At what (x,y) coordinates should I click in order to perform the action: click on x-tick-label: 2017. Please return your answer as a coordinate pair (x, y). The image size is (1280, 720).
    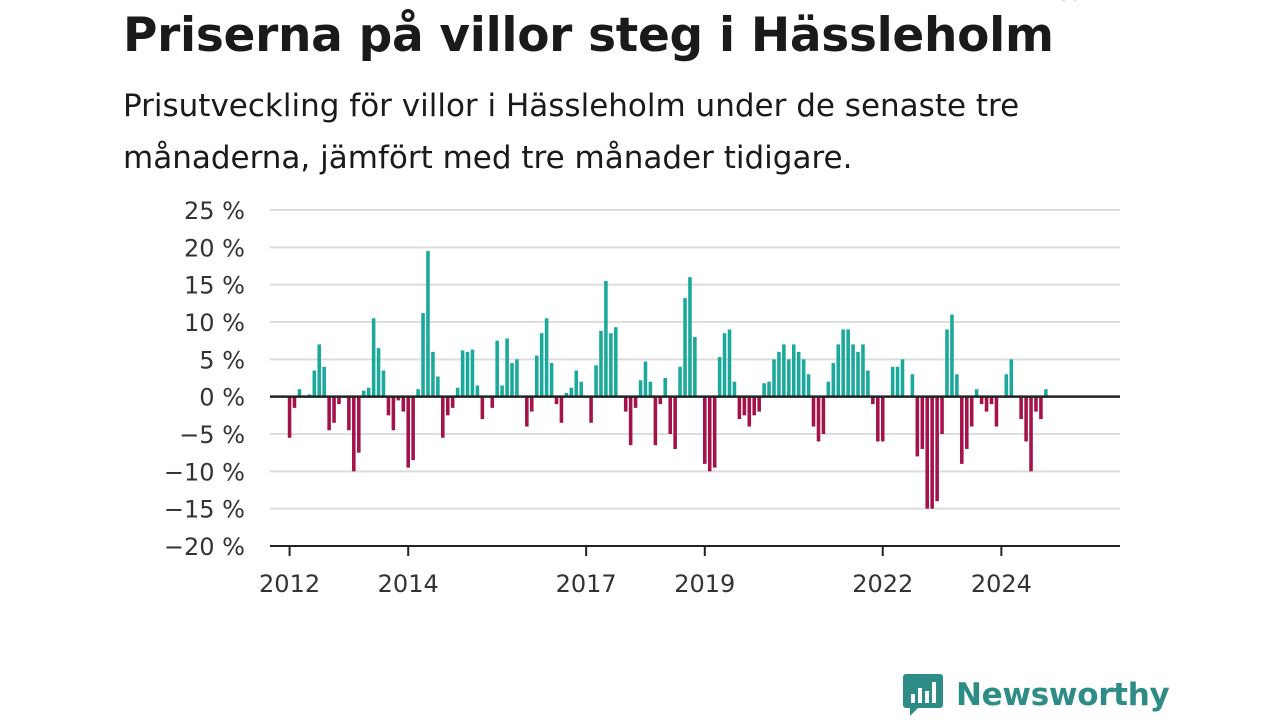
    Looking at the image, I should click on (586, 584).